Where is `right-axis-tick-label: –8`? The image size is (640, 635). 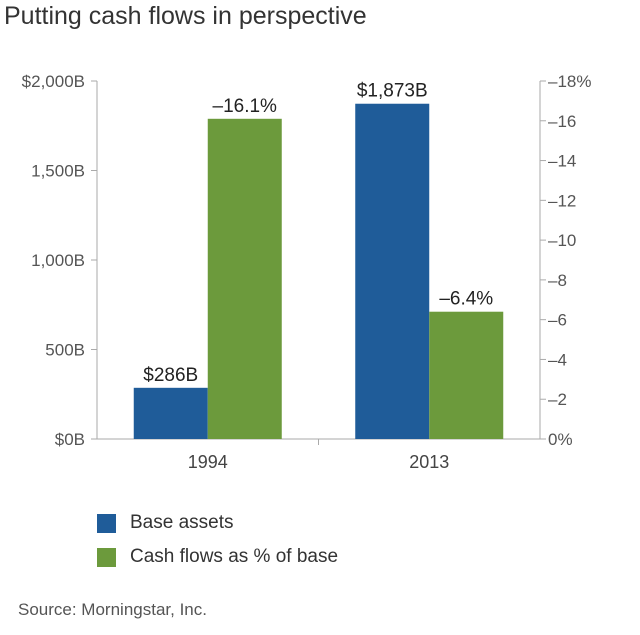
right-axis-tick-label: –8 is located at coordinates (557, 280).